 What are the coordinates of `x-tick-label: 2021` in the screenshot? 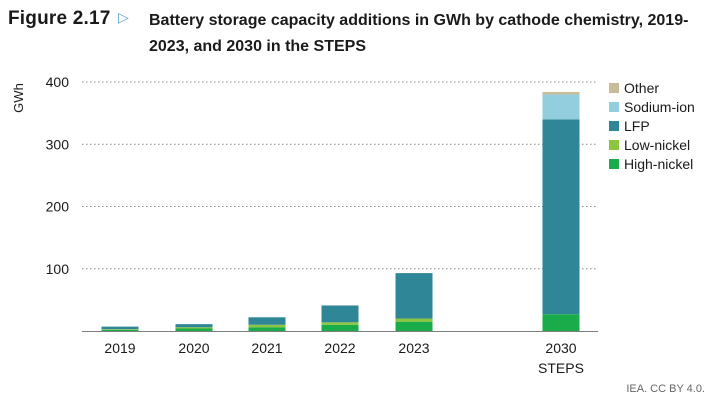 It's located at (266, 348).